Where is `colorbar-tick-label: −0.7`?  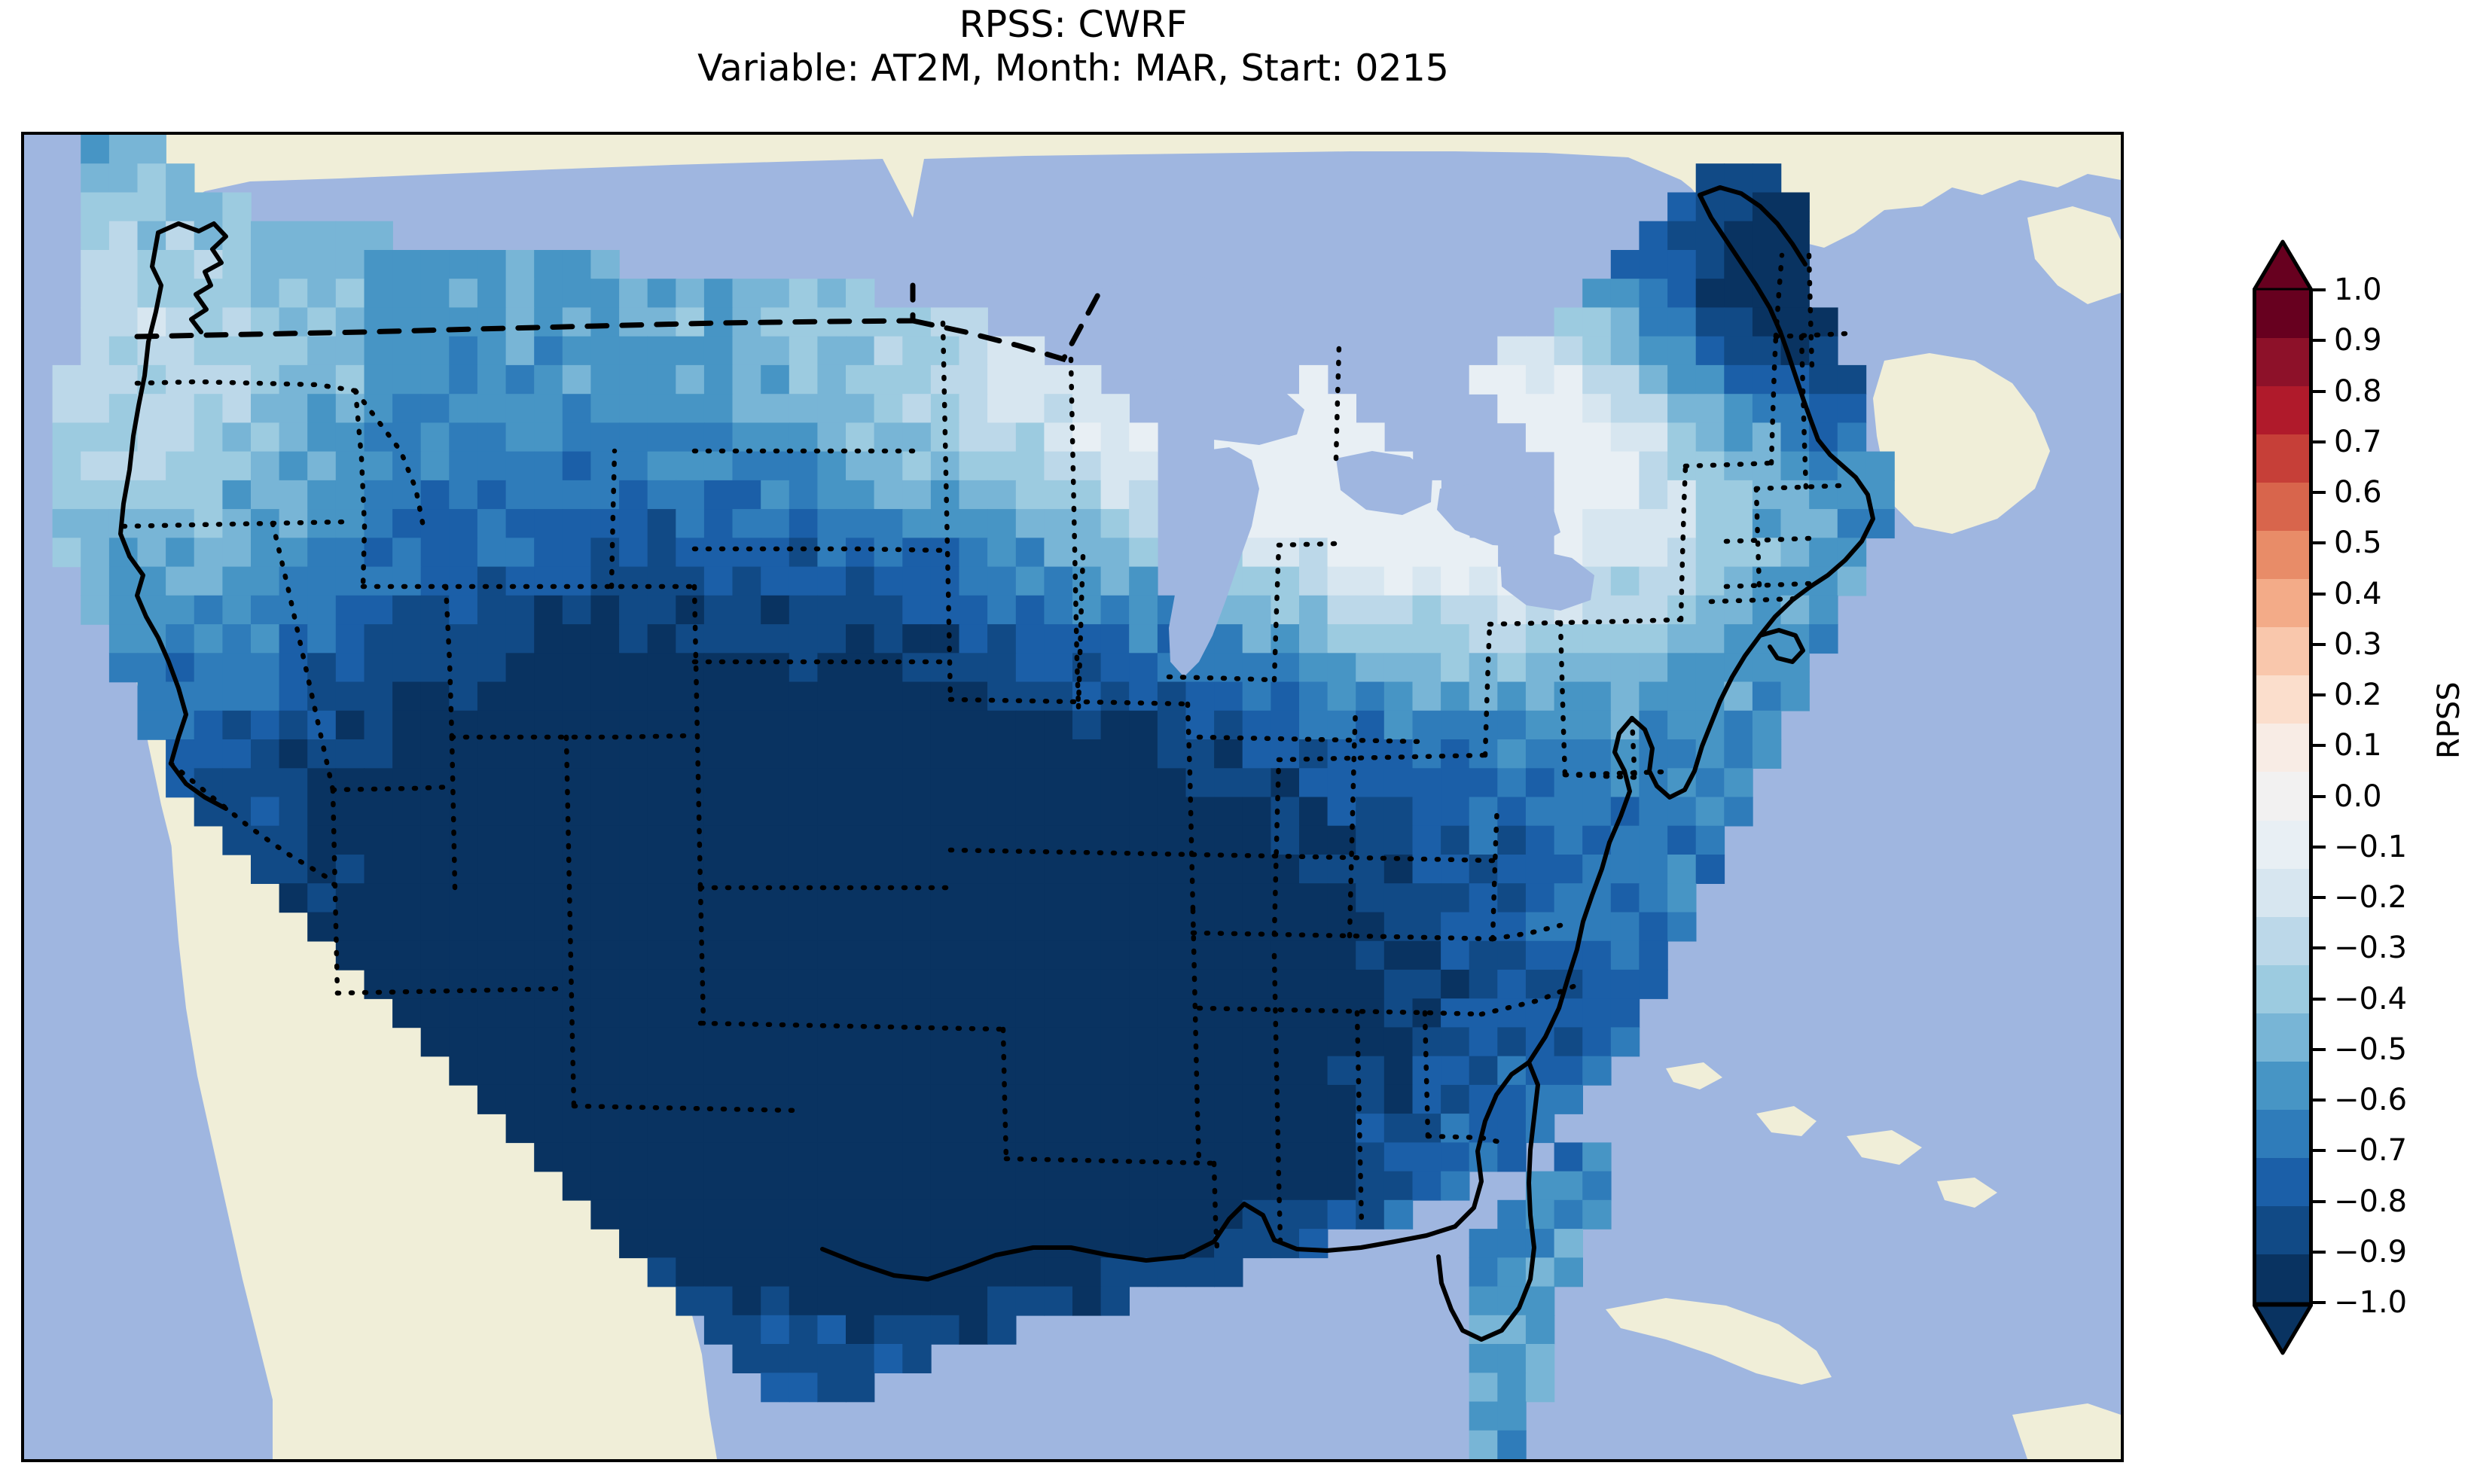 colorbar-tick-label: −0.7 is located at coordinates (2371, 1151).